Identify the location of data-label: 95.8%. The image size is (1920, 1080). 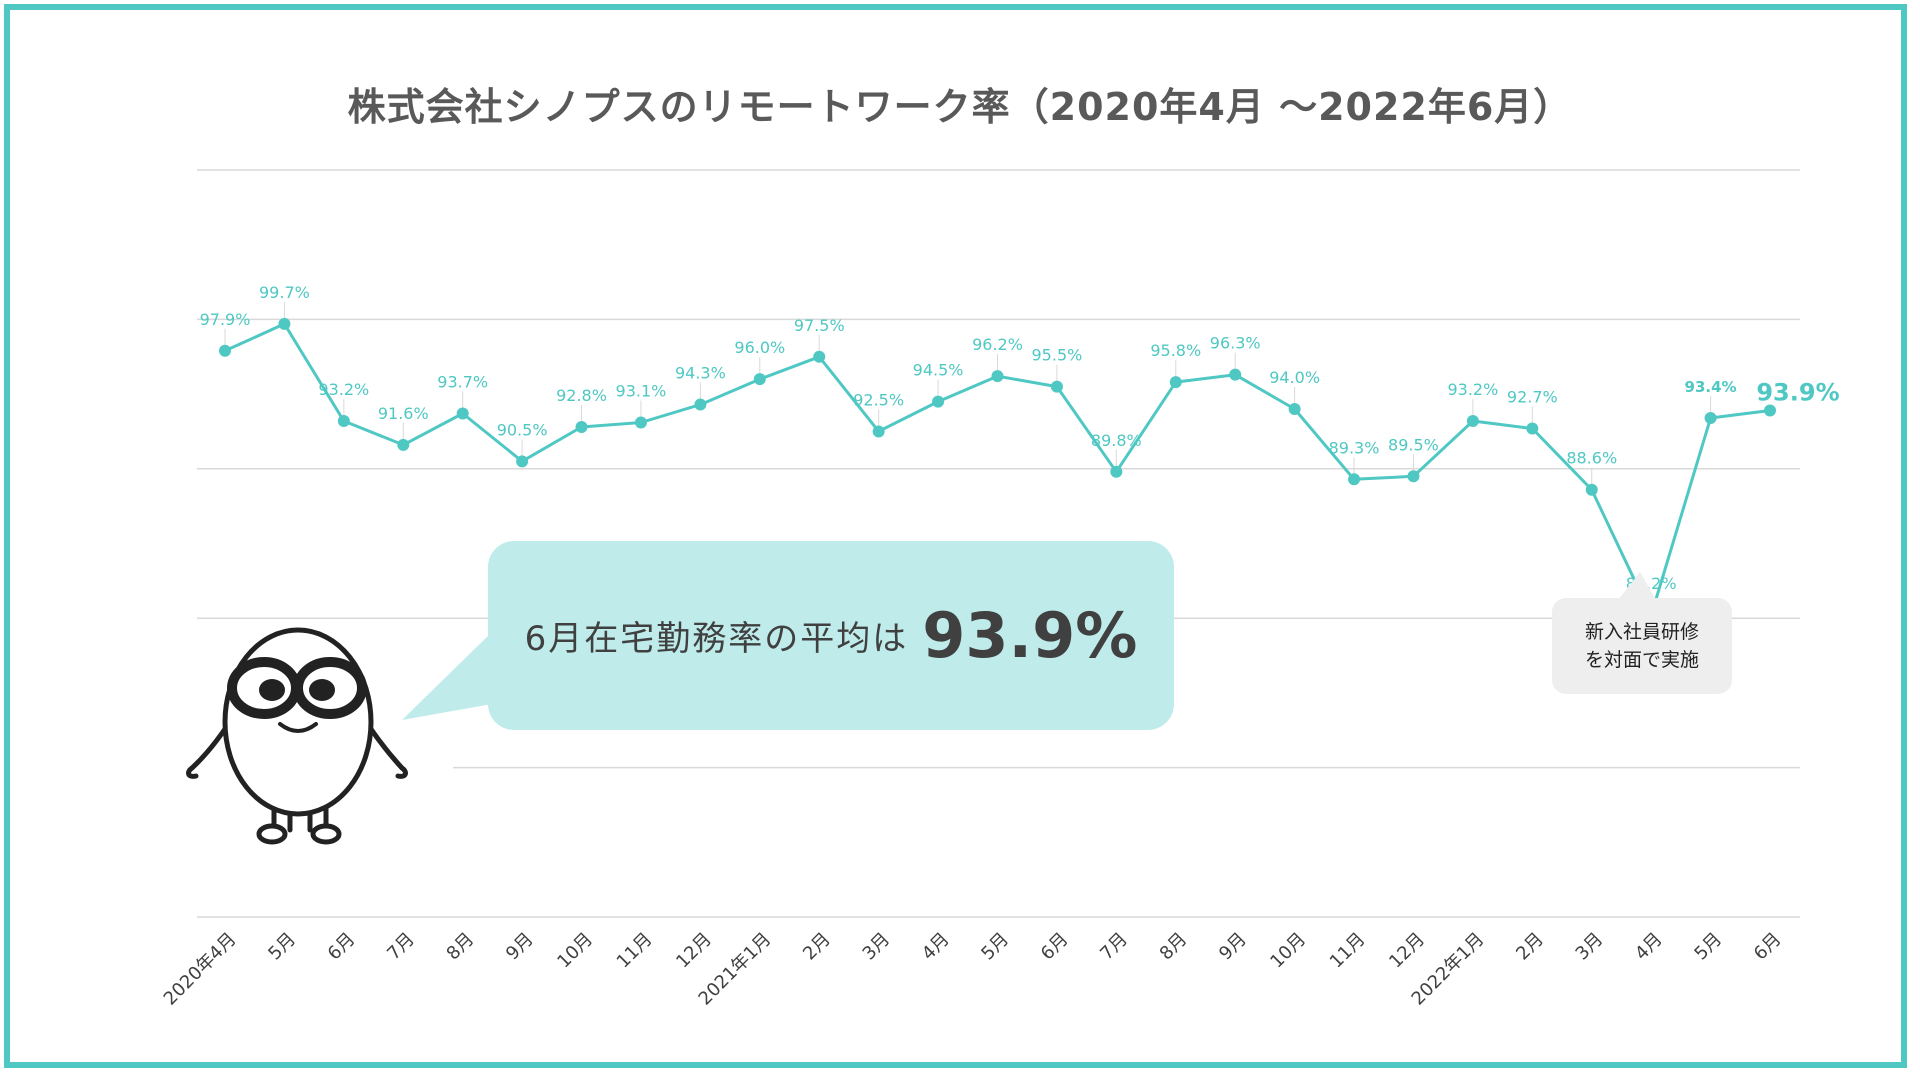
(1175, 350).